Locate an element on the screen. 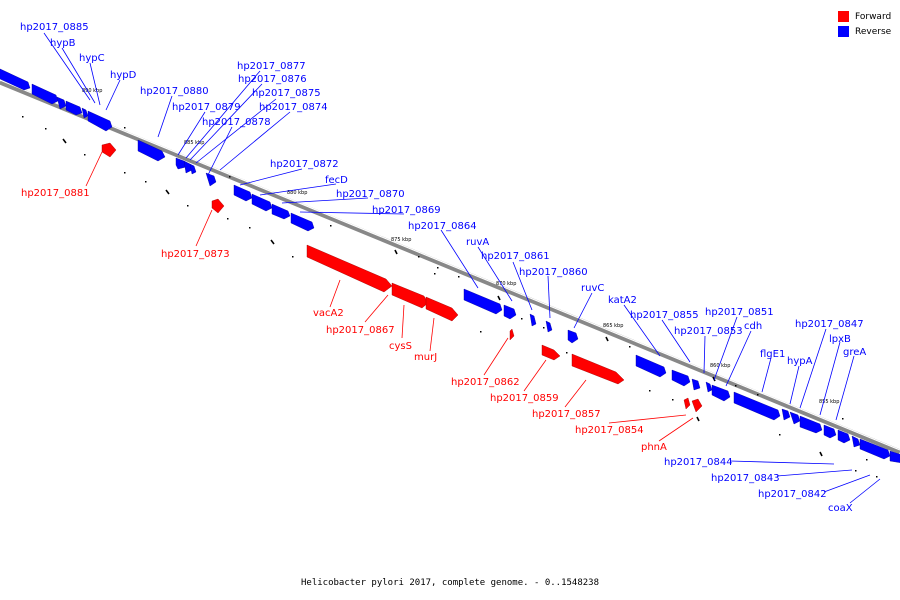  gene-label: hp2017_0843 is located at coordinates (745, 478).